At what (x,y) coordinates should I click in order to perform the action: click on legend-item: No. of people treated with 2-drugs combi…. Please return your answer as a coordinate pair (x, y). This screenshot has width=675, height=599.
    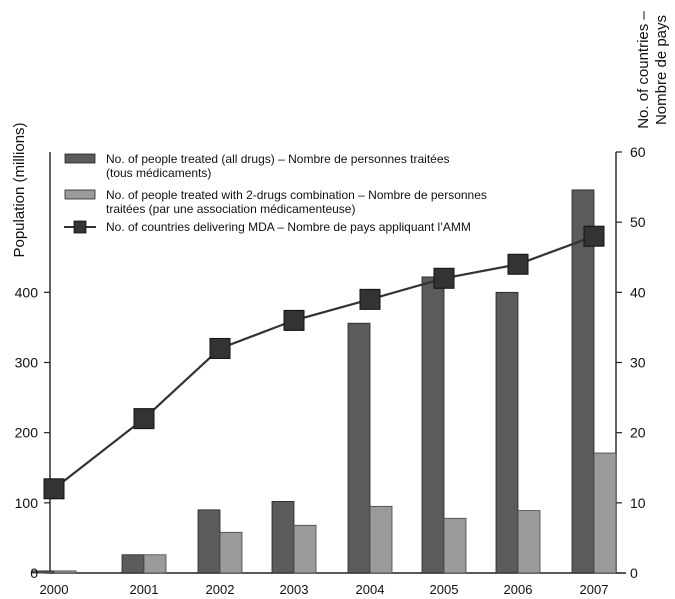
    Looking at the image, I should click on (275, 202).